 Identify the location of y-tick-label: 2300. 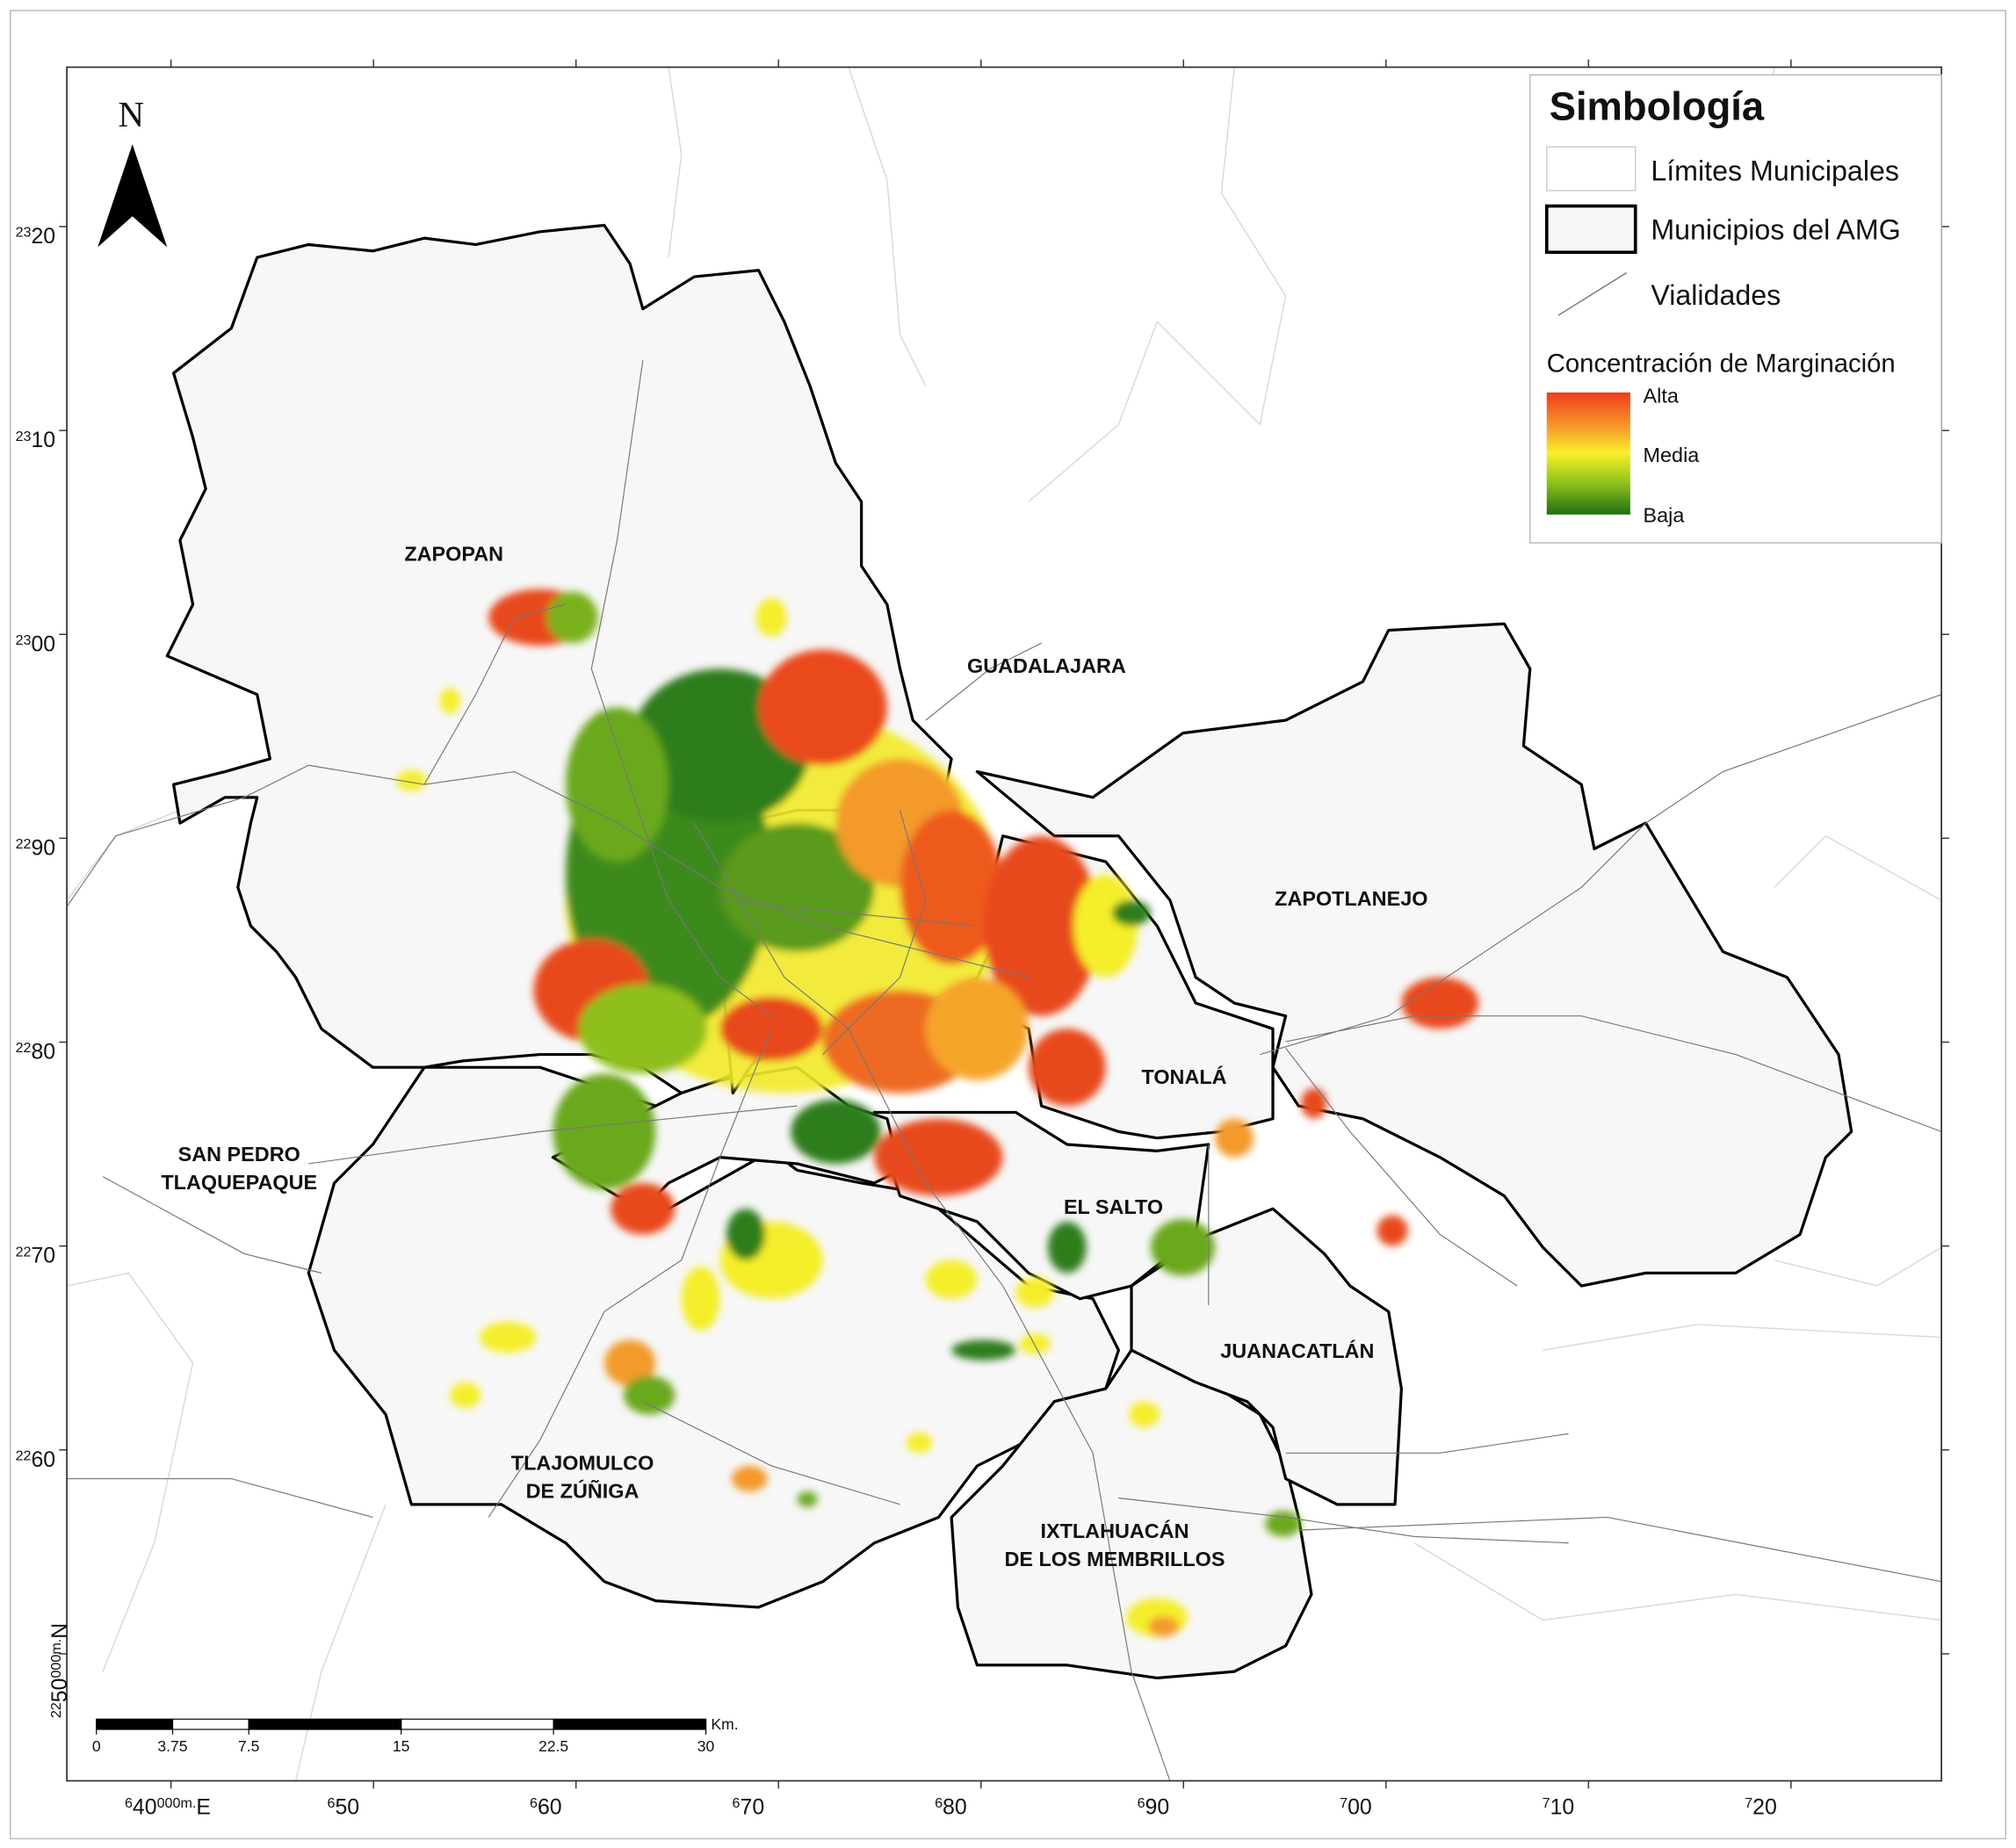
(36, 644).